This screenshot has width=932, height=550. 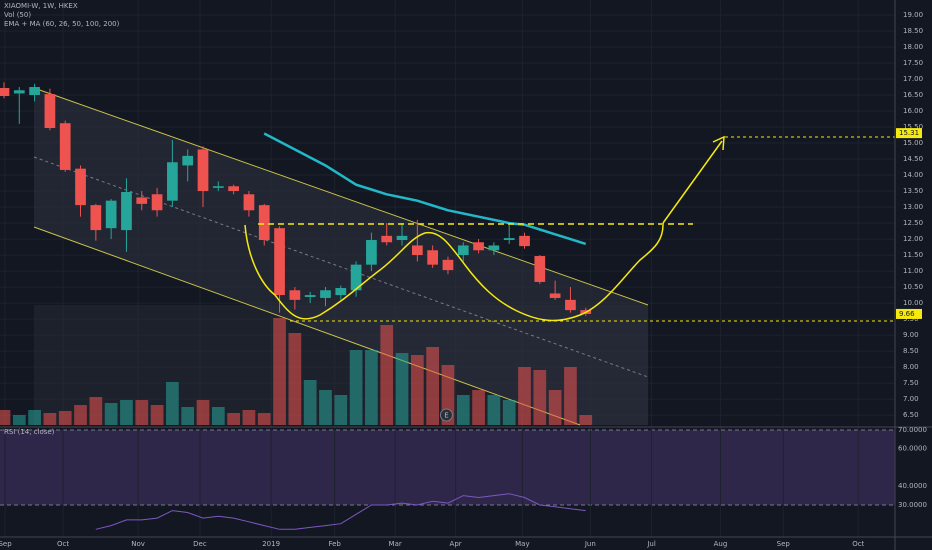 What do you see at coordinates (425, 189) in the screenshot?
I see `ema-line` at bounding box center [425, 189].